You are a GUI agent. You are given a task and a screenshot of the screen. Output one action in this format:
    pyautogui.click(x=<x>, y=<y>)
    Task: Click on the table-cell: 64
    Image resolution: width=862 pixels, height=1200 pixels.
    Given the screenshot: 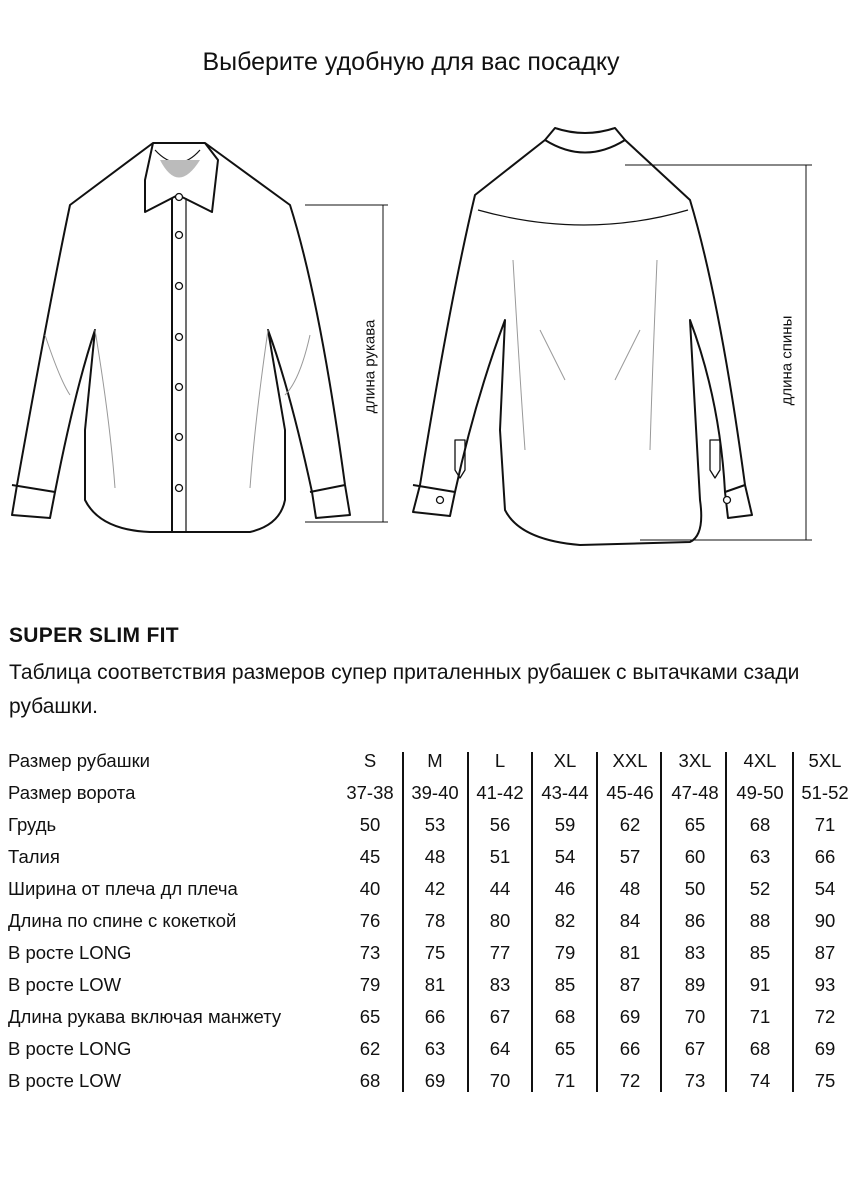 What is the action you would take?
    pyautogui.click(x=500, y=1048)
    